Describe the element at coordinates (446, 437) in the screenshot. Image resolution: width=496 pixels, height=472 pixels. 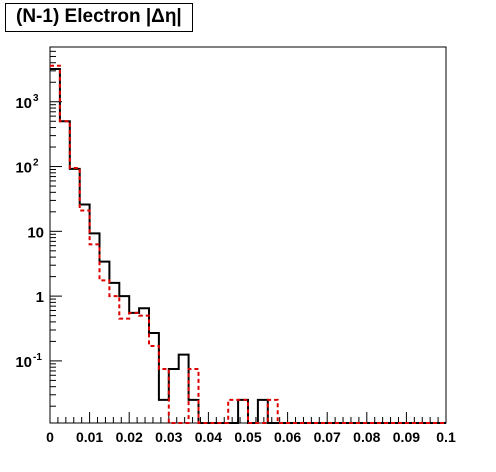
I see `x-tick-label: 0.1` at that location.